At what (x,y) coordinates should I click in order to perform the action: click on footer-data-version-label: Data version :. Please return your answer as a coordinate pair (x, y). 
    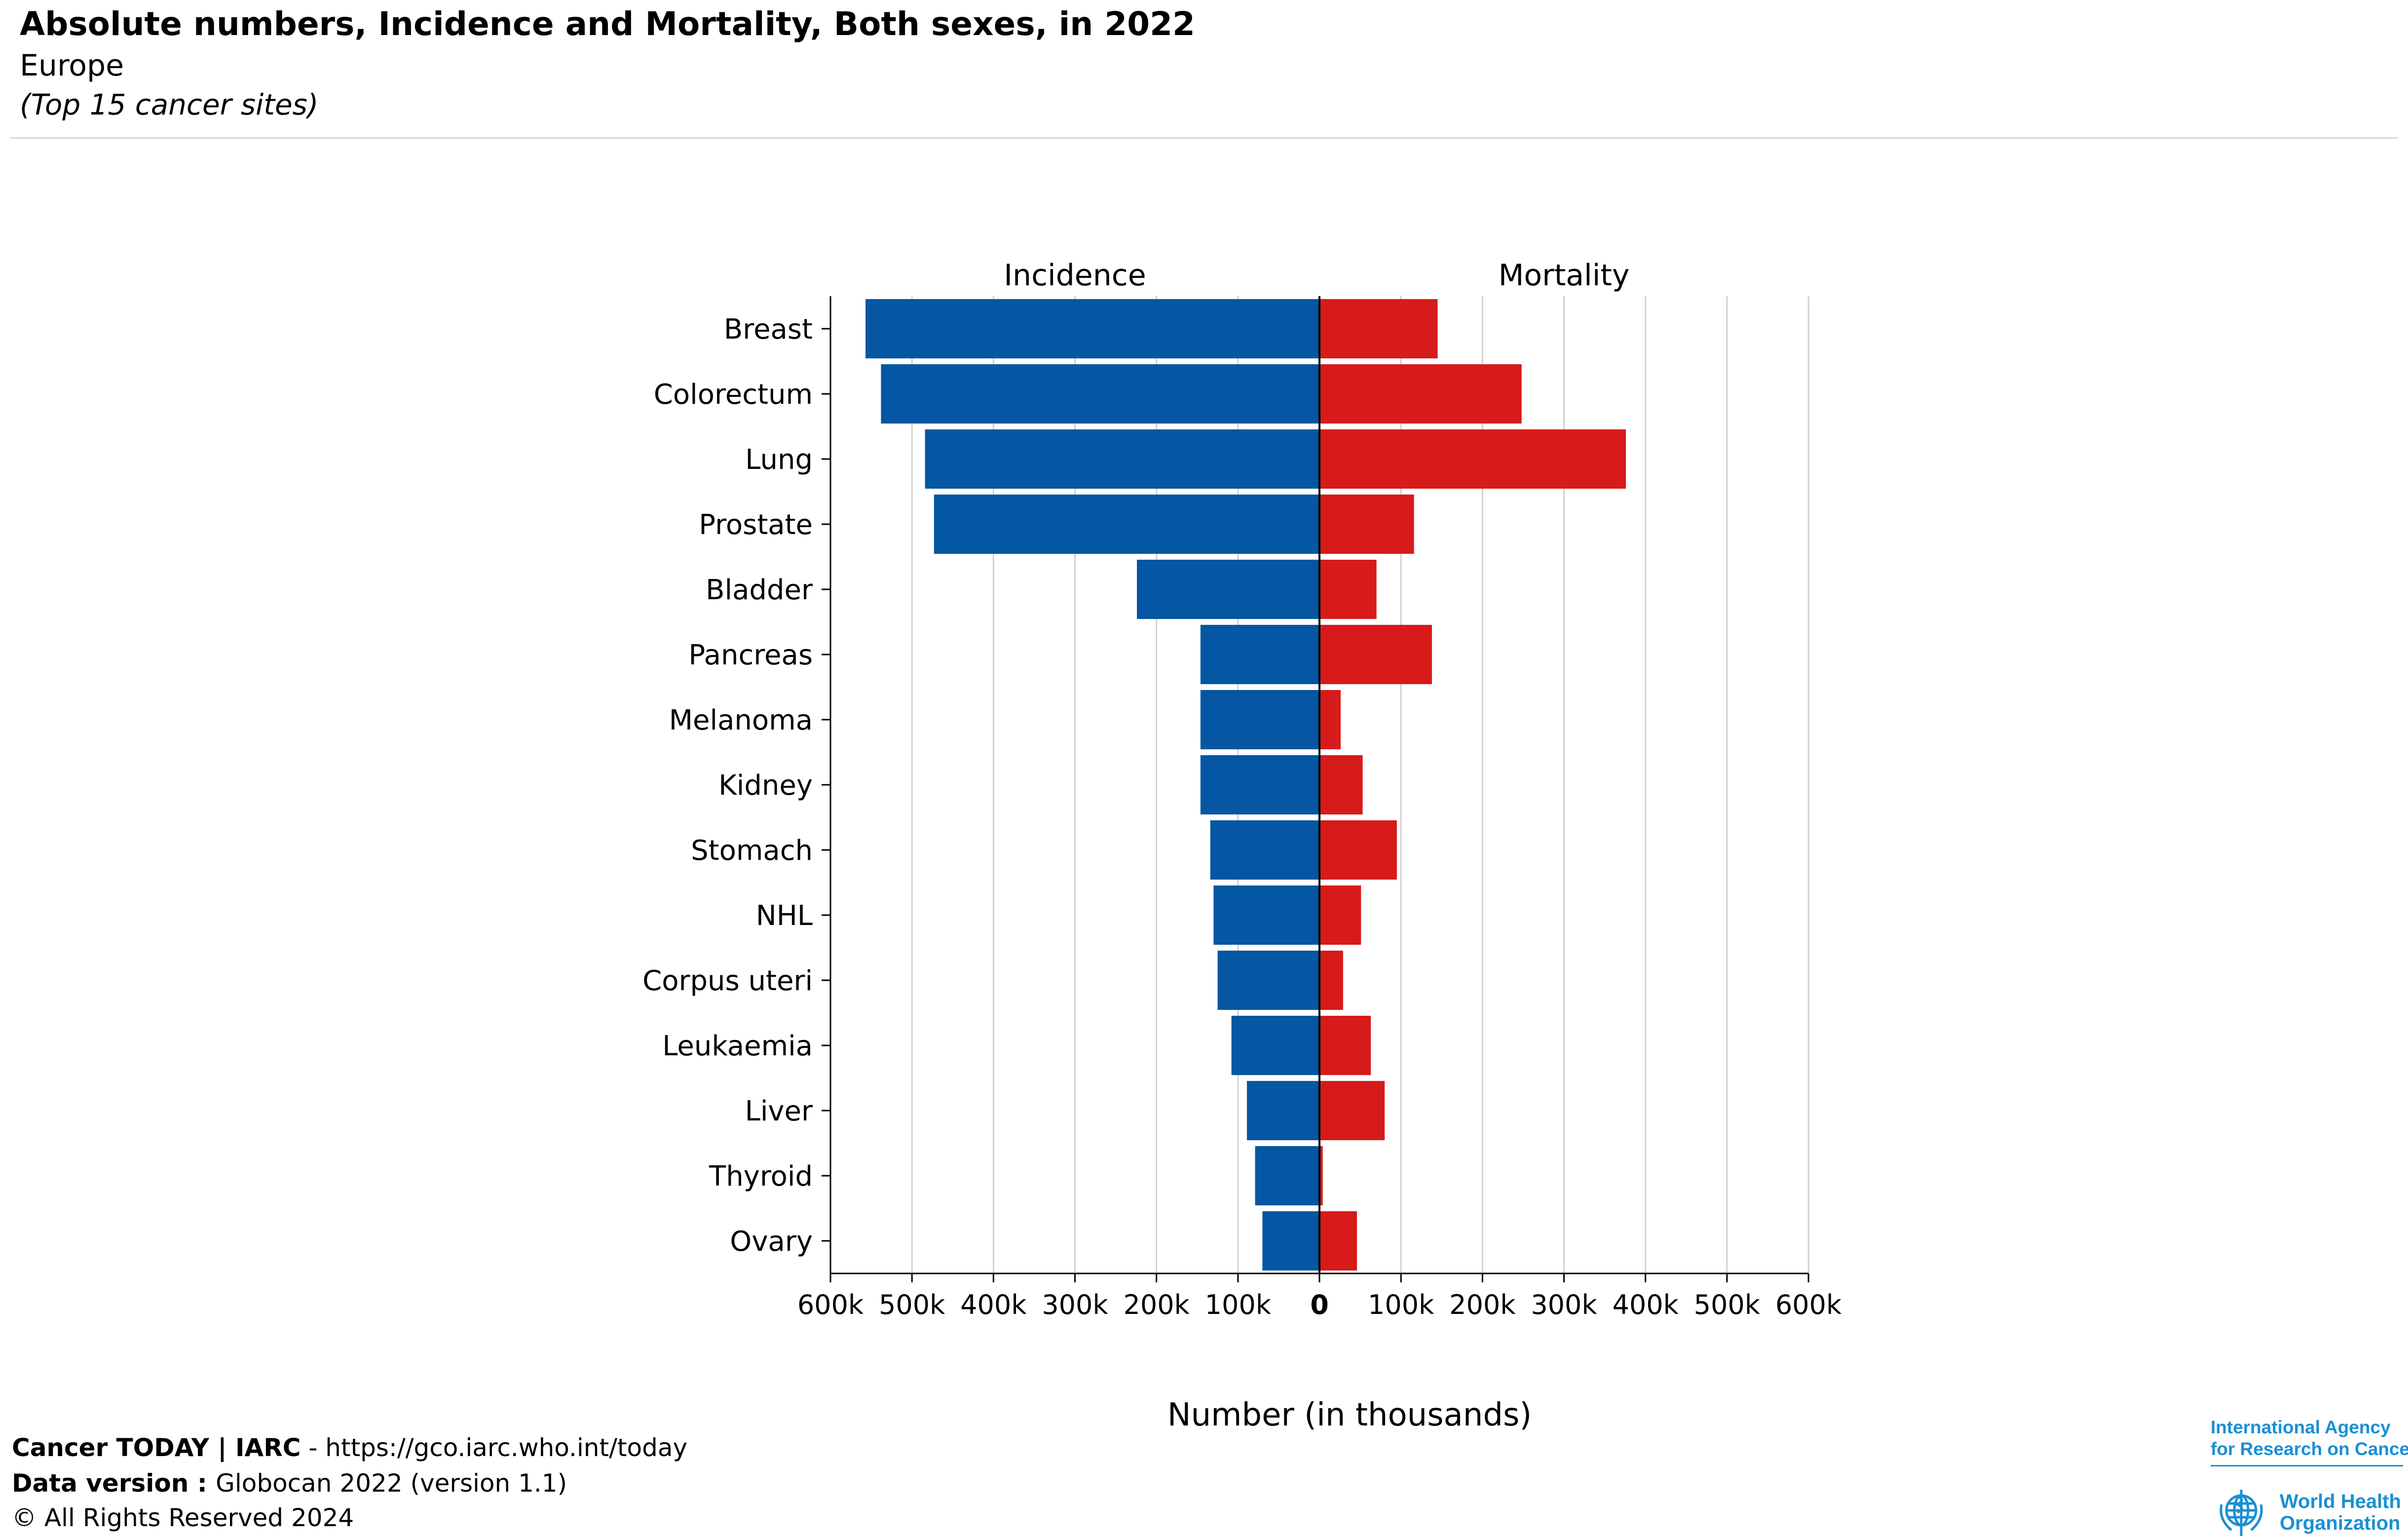
    Looking at the image, I should click on (114, 1483).